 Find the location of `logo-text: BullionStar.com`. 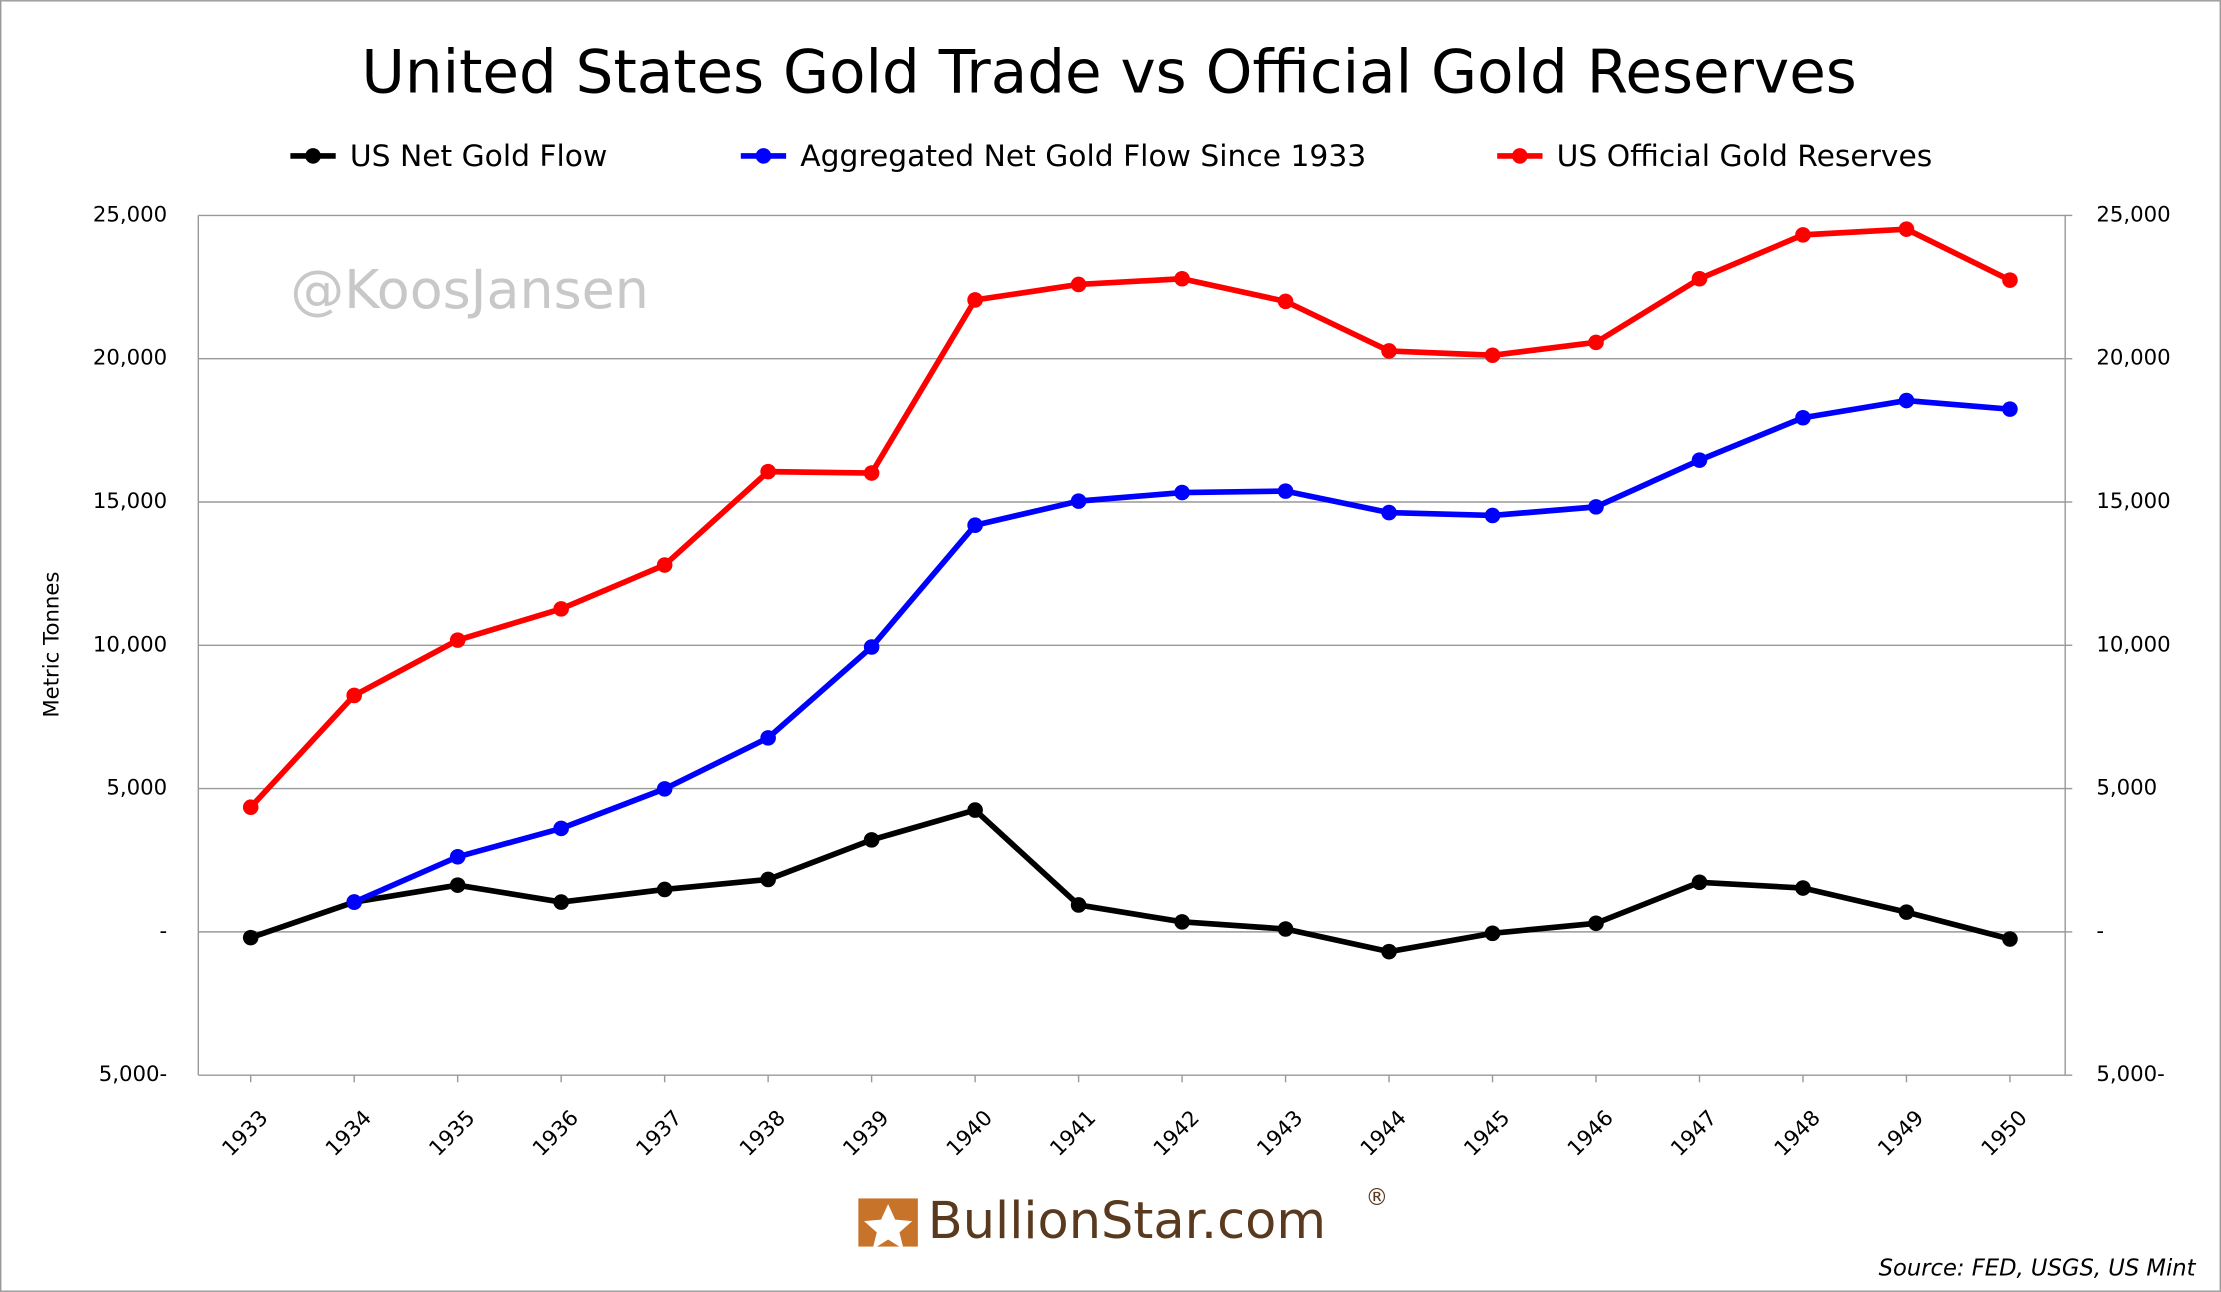

logo-text: BullionStar.com is located at coordinates (1127, 1221).